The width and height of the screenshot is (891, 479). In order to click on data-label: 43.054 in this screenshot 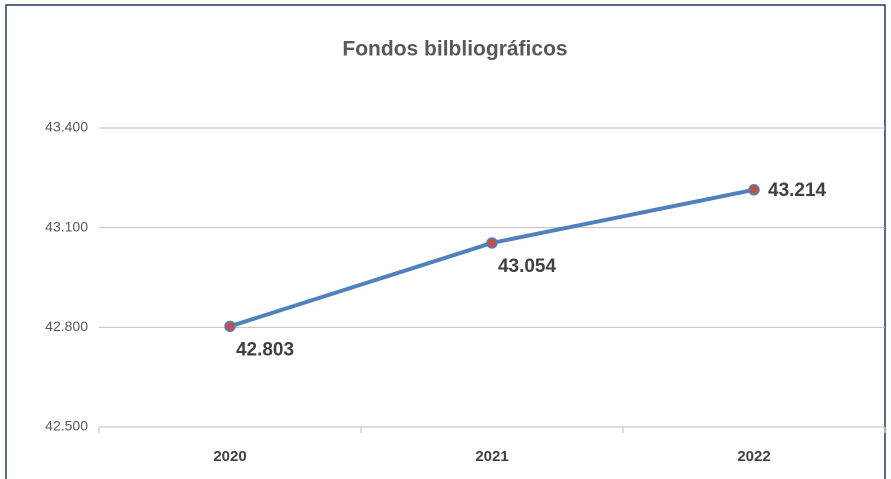, I will do `click(527, 266)`.